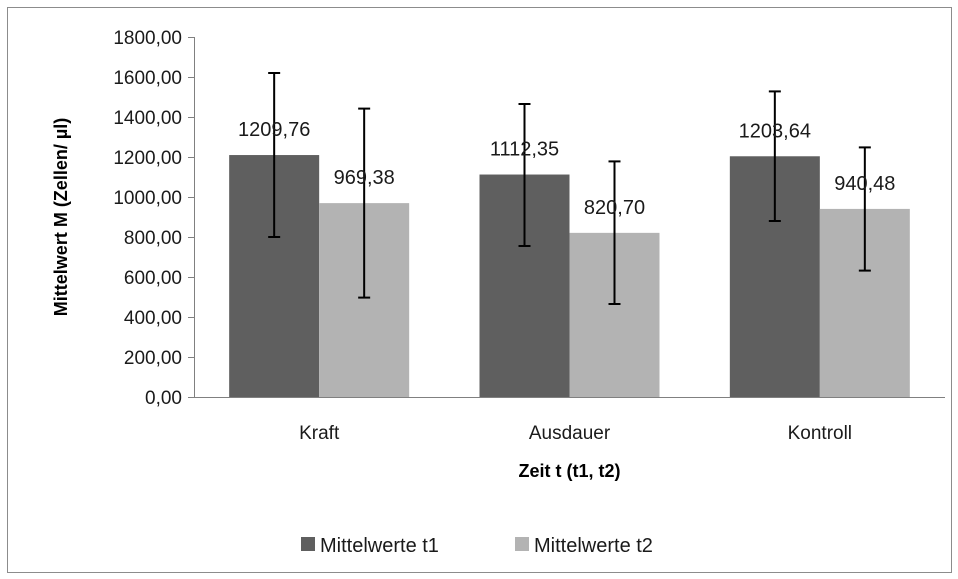 The width and height of the screenshot is (958, 579). I want to click on data-label: 820,70, so click(614, 208).